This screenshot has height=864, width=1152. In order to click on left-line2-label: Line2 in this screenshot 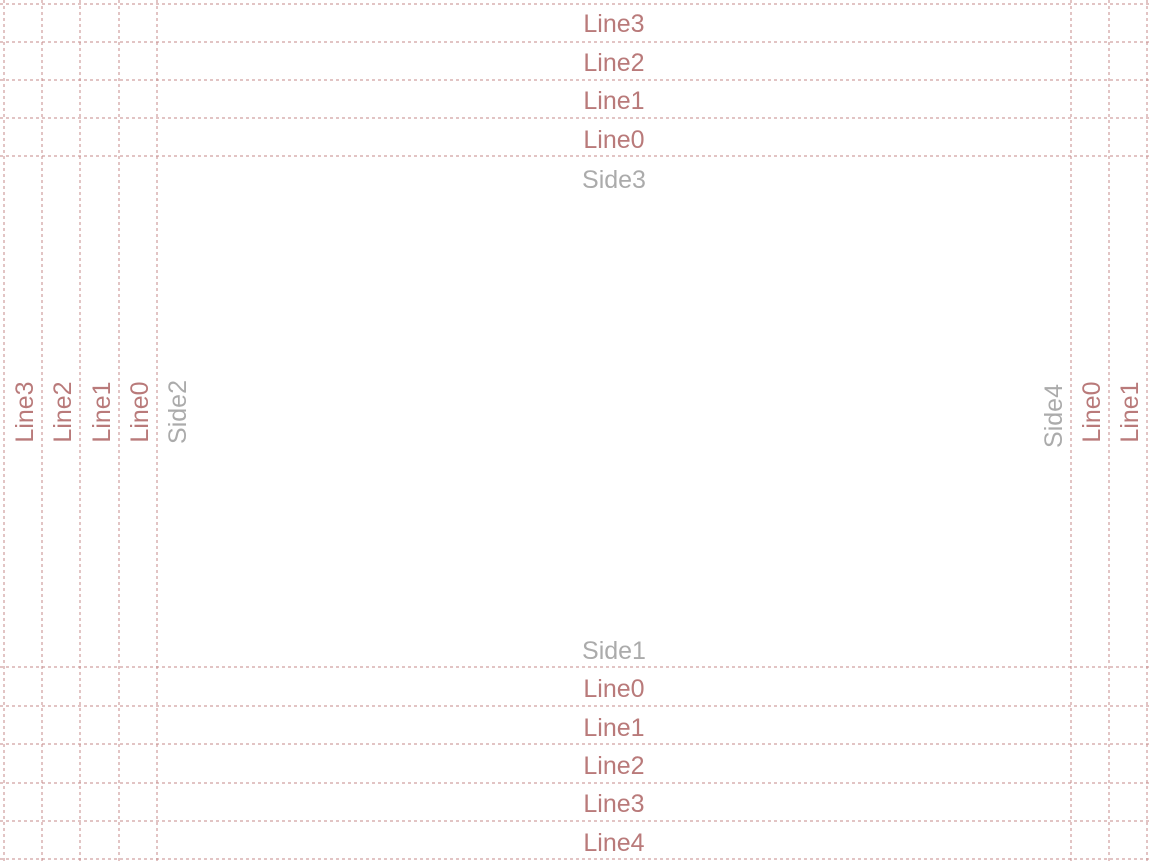, I will do `click(63, 411)`.